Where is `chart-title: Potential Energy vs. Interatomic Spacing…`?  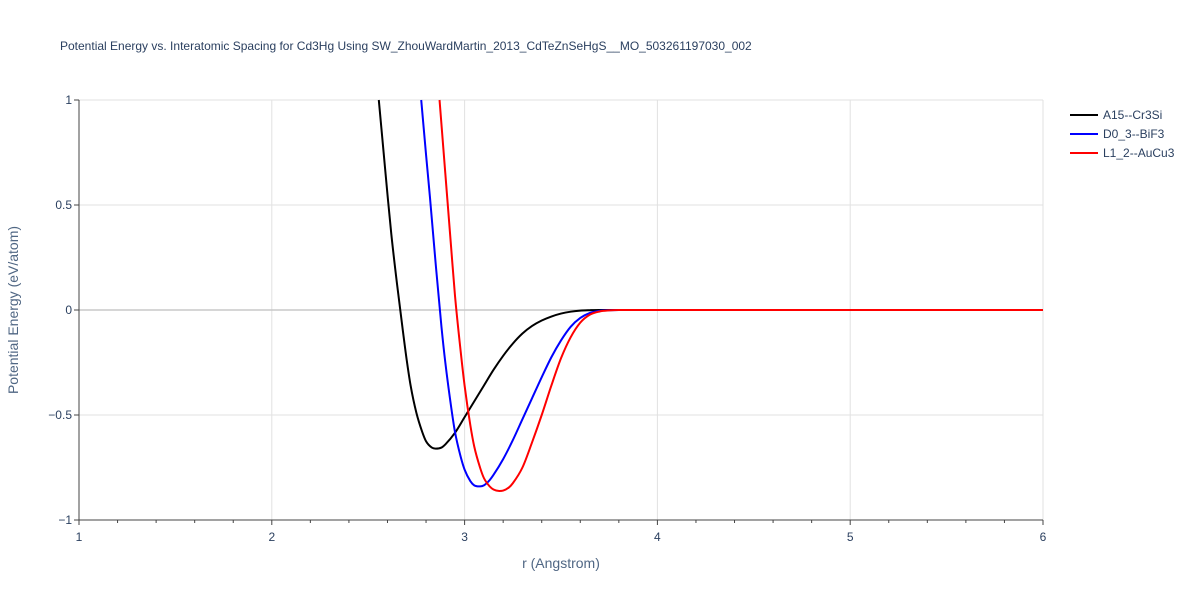 chart-title: Potential Energy vs. Interatomic Spacing… is located at coordinates (406, 46).